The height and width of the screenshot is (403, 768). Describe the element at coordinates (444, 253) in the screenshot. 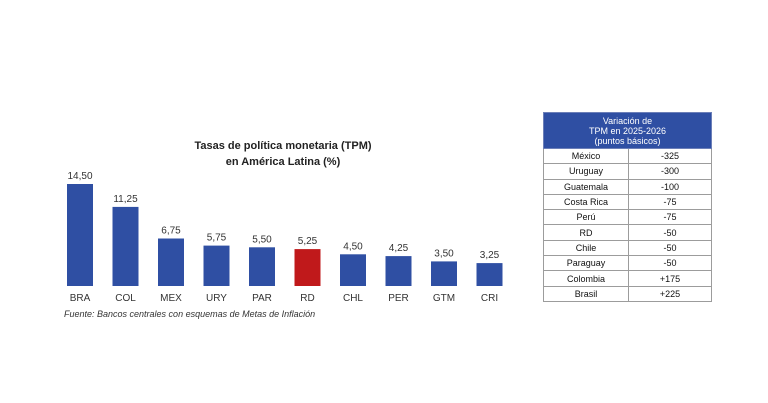

I see `bar-value-label: 3,50` at that location.